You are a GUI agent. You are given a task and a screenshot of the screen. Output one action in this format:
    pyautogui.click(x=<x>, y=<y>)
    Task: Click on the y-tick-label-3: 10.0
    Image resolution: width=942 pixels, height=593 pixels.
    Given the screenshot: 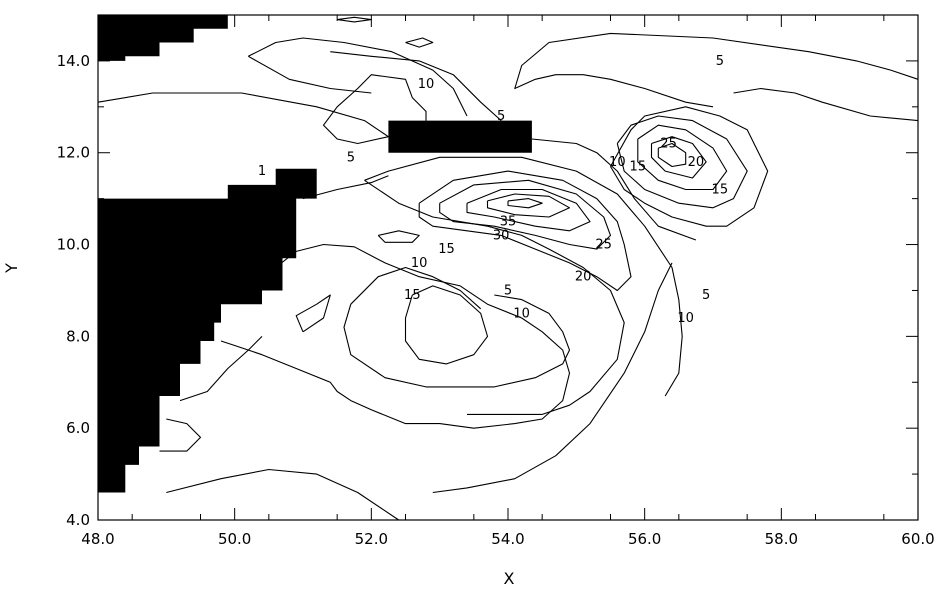 What is the action you would take?
    pyautogui.click(x=73, y=245)
    